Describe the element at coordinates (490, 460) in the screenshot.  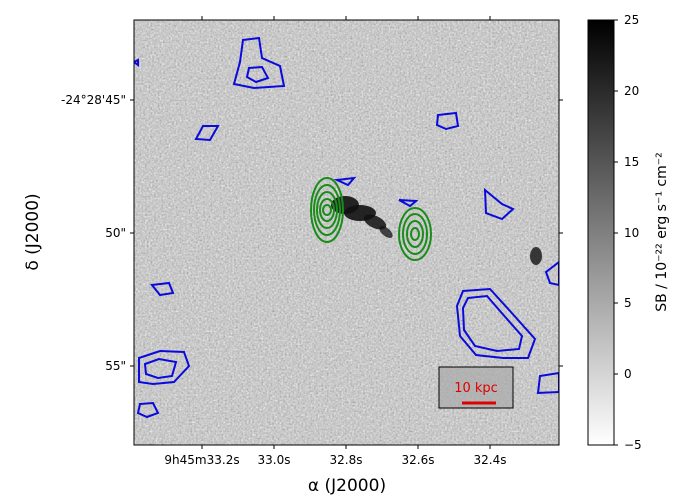
I see `x-tick-label: 32.4s` at that location.